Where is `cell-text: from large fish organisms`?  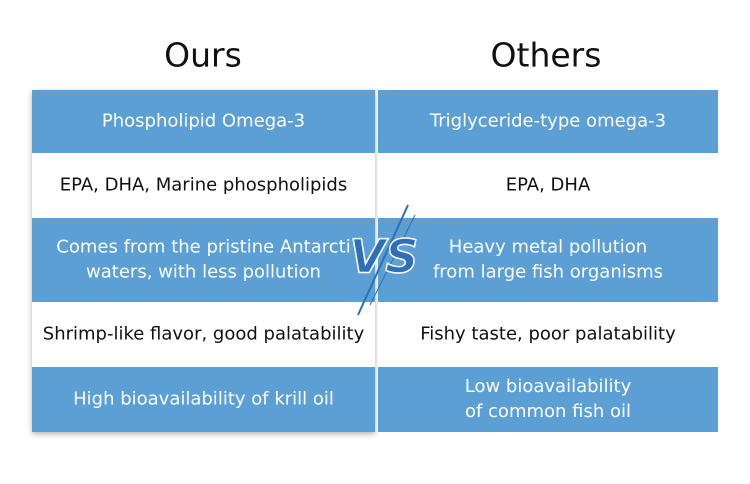
cell-text: from large fish organisms is located at coordinates (548, 272).